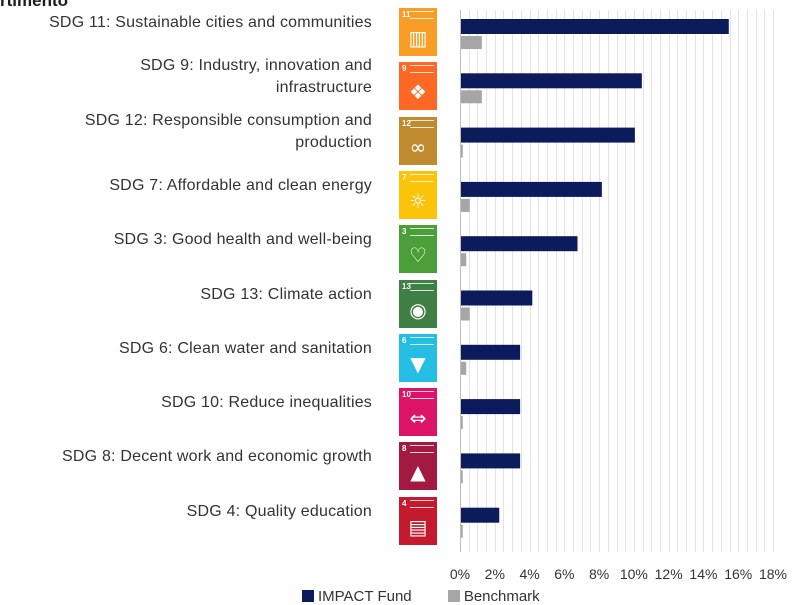 The height and width of the screenshot is (605, 792). What do you see at coordinates (323, 88) in the screenshot?
I see `category-label-line: infrastructure` at bounding box center [323, 88].